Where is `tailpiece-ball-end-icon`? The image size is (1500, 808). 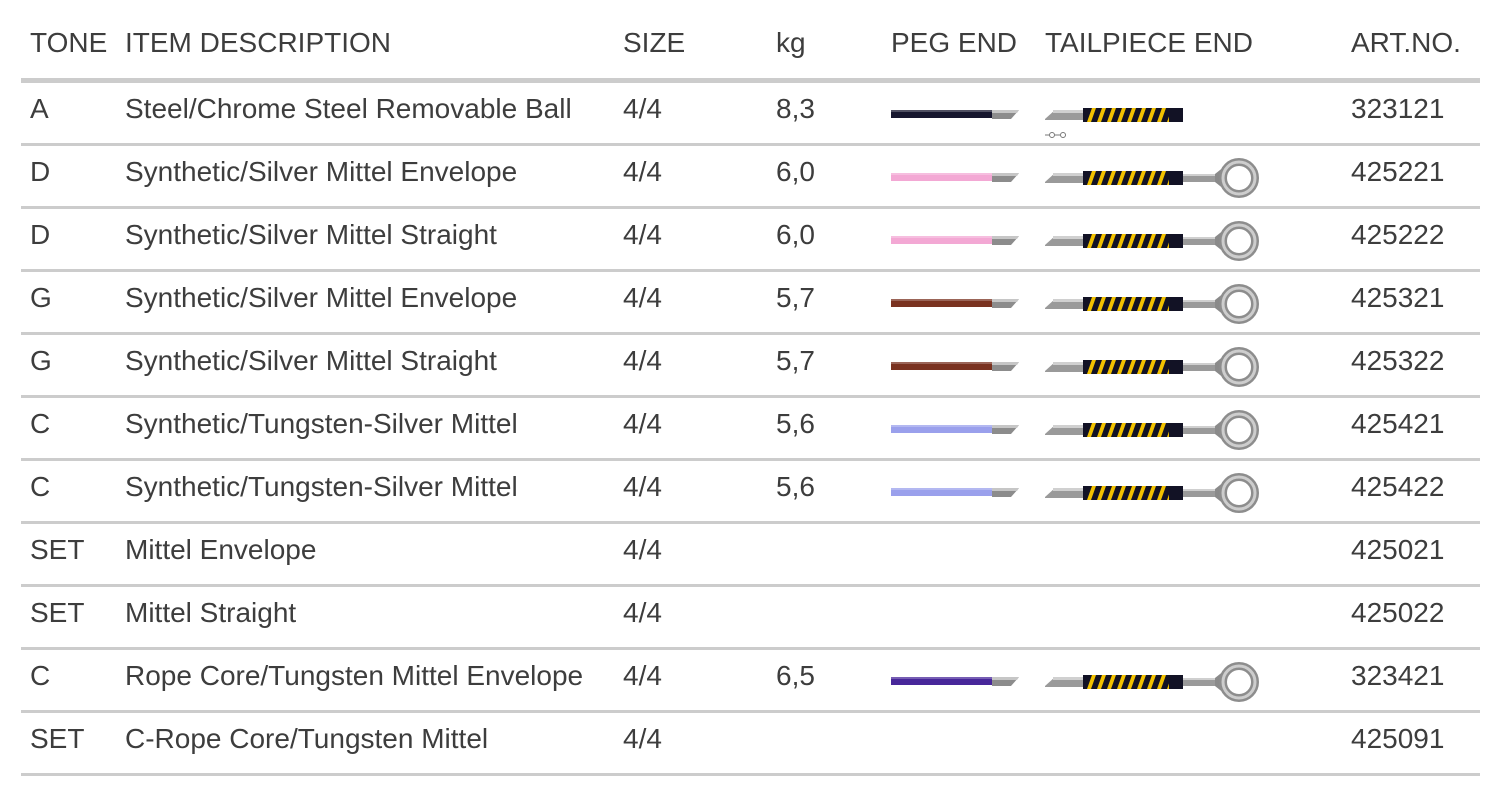
tailpiece-ball-end-icon is located at coordinates (1114, 115).